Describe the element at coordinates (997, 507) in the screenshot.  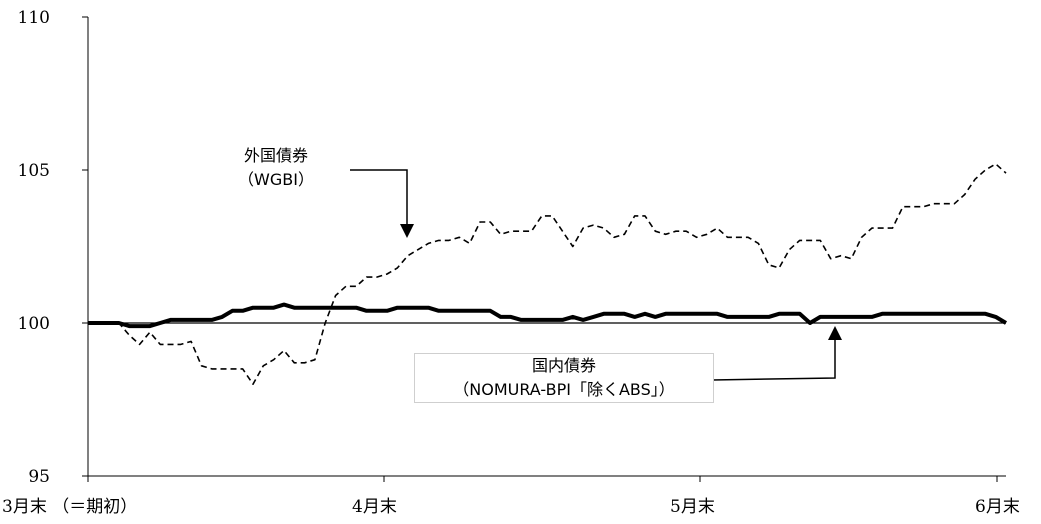
I see `x-tick-label: 6月末` at that location.